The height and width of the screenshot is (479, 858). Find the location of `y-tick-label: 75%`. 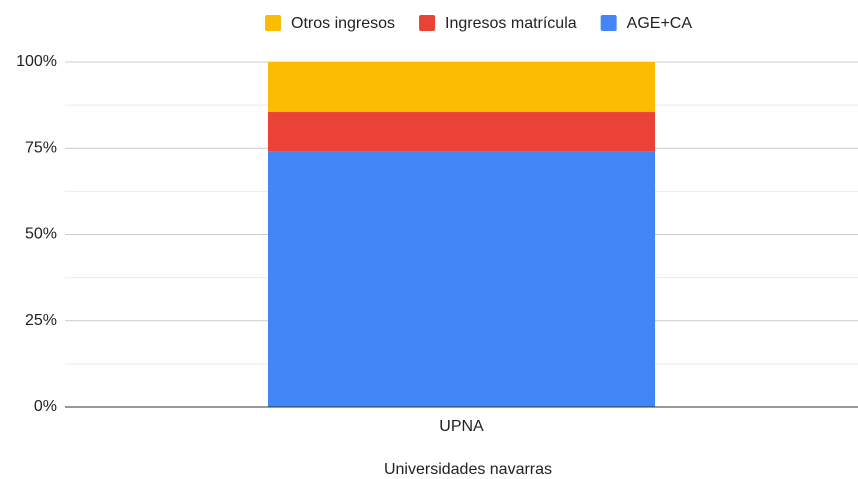

y-tick-label: 75% is located at coordinates (41, 147).